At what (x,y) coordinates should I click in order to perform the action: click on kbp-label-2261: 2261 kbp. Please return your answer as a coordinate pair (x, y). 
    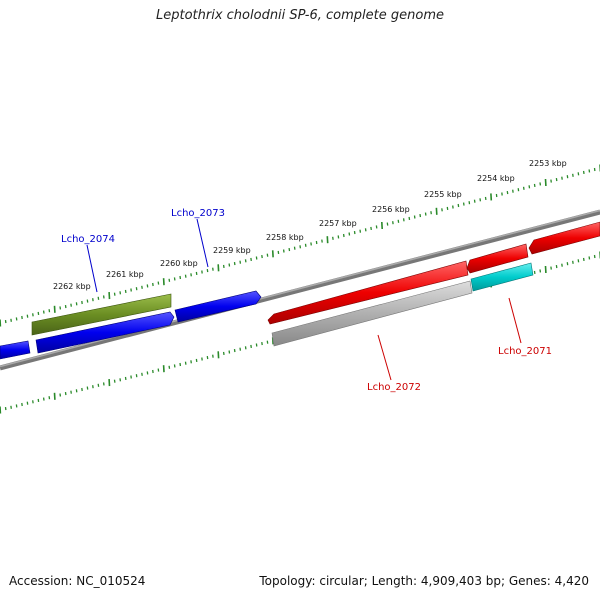
    Looking at the image, I should click on (125, 274).